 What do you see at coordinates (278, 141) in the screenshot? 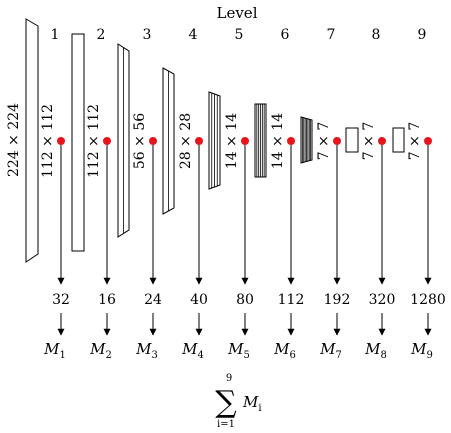
I see `resolution-label-6: 14 × 14` at bounding box center [278, 141].